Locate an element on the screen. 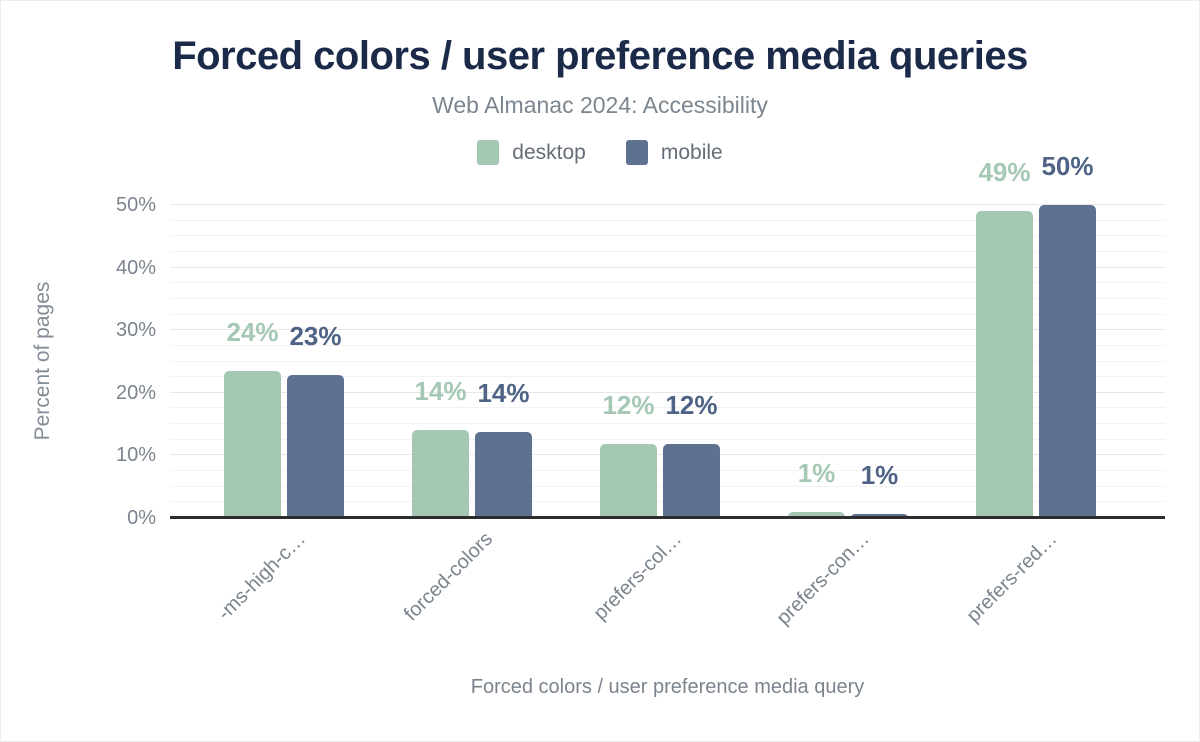 This screenshot has height=742, width=1200. bar-mobile: 14% is located at coordinates (503, 449).